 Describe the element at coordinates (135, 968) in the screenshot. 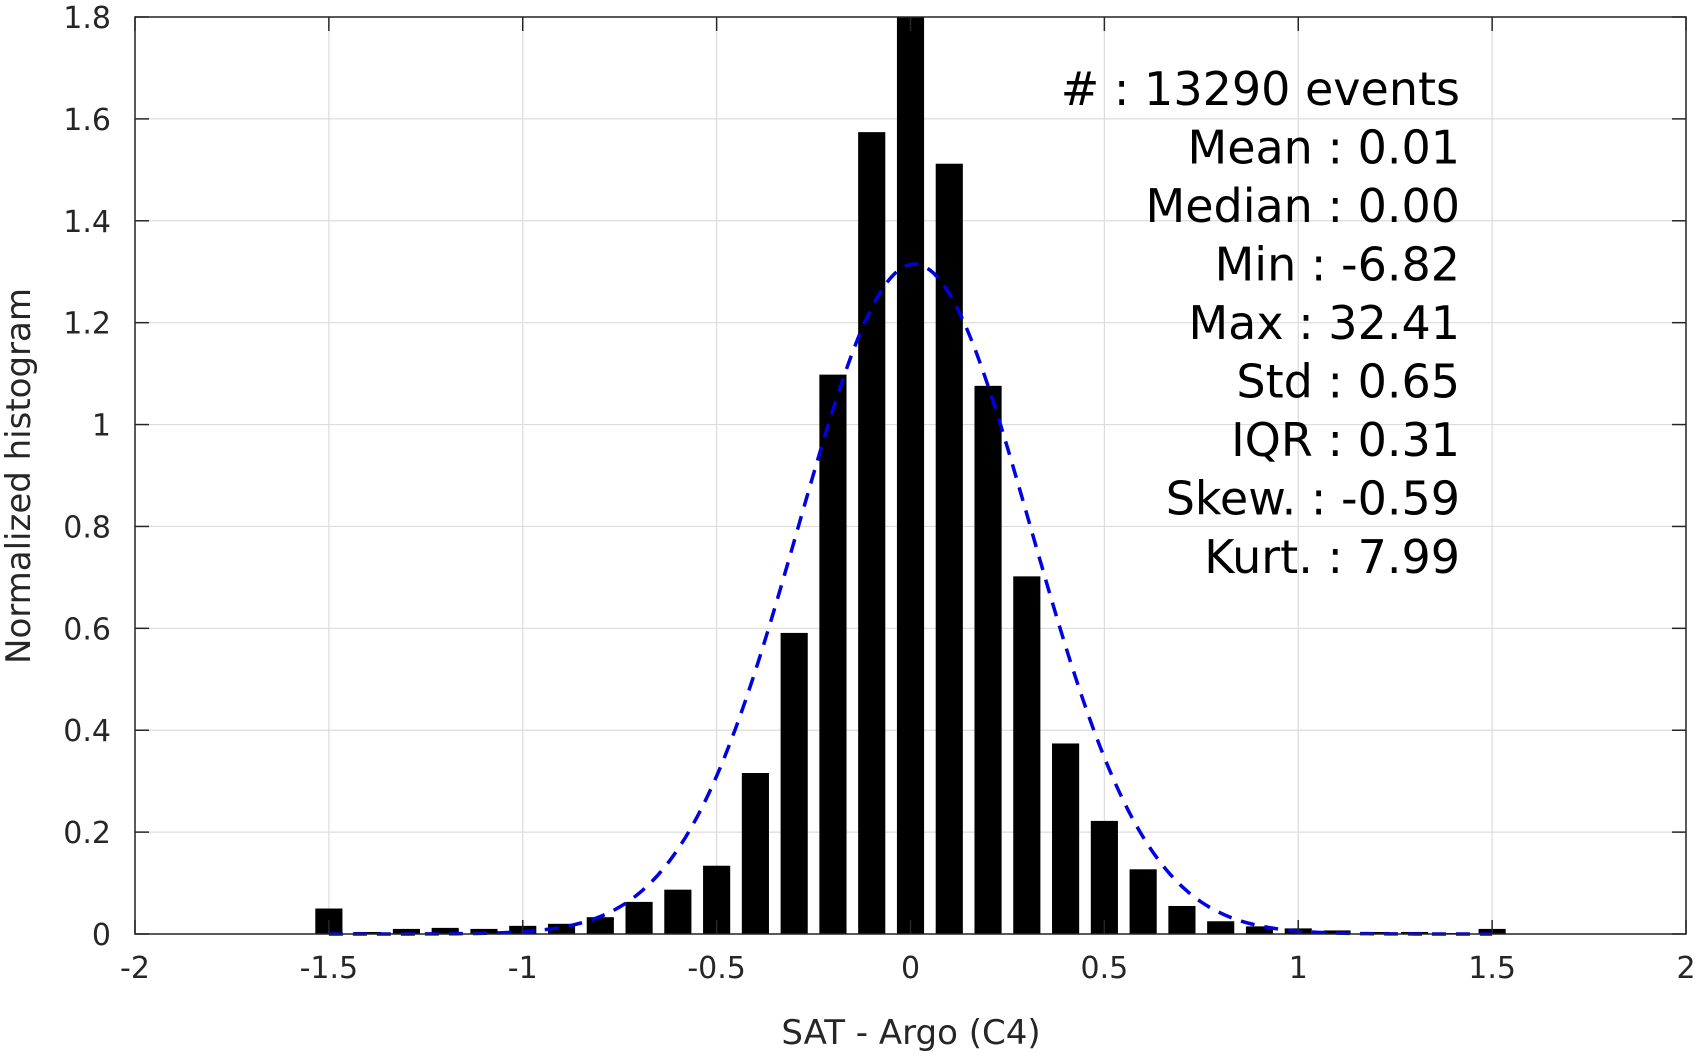

I see `x-tick-label: -2` at that location.